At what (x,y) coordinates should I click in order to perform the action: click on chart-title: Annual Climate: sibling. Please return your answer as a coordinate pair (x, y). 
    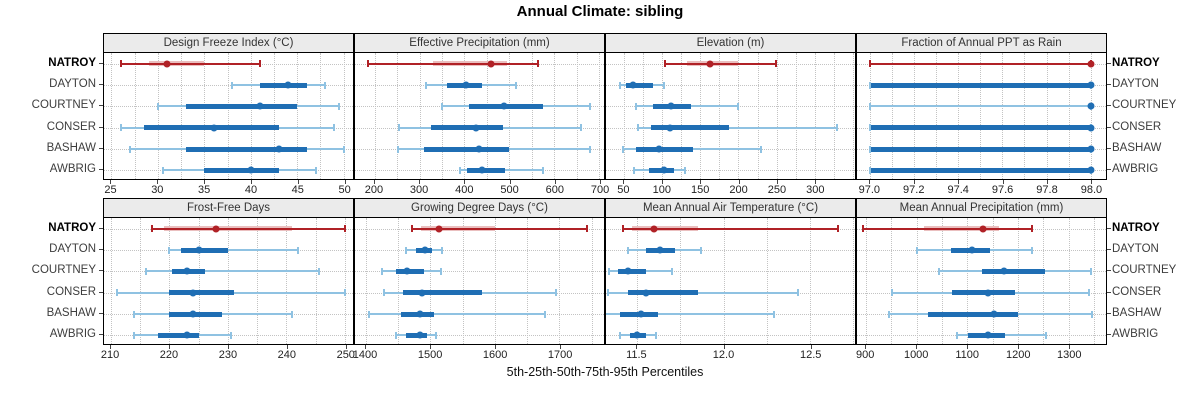
    Looking at the image, I should click on (600, 11).